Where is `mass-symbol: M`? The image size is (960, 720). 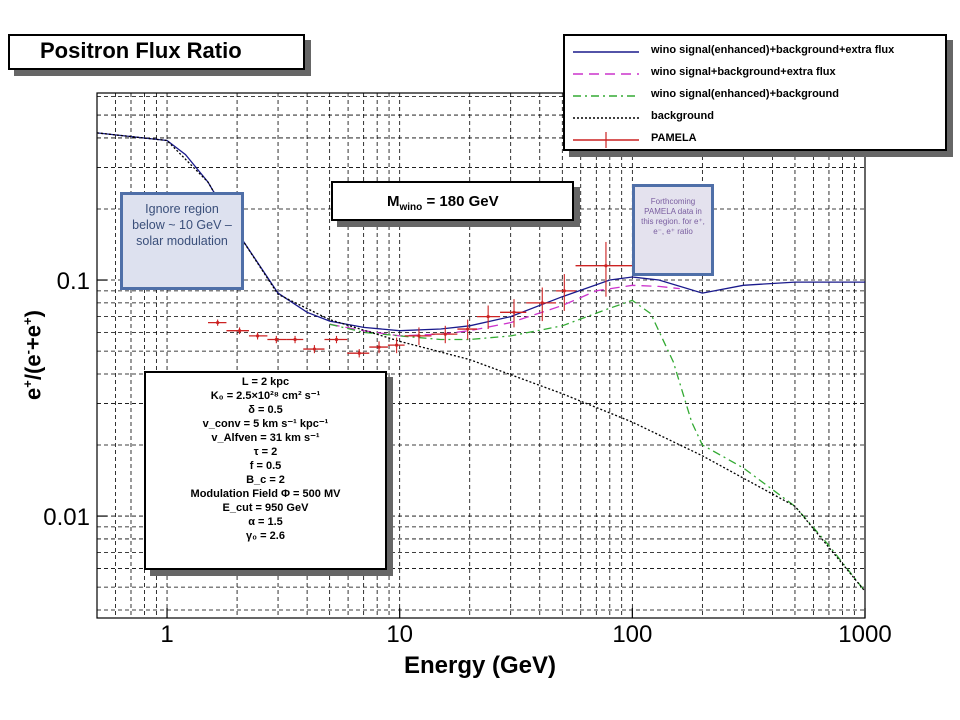
mass-symbol: M is located at coordinates (393, 201).